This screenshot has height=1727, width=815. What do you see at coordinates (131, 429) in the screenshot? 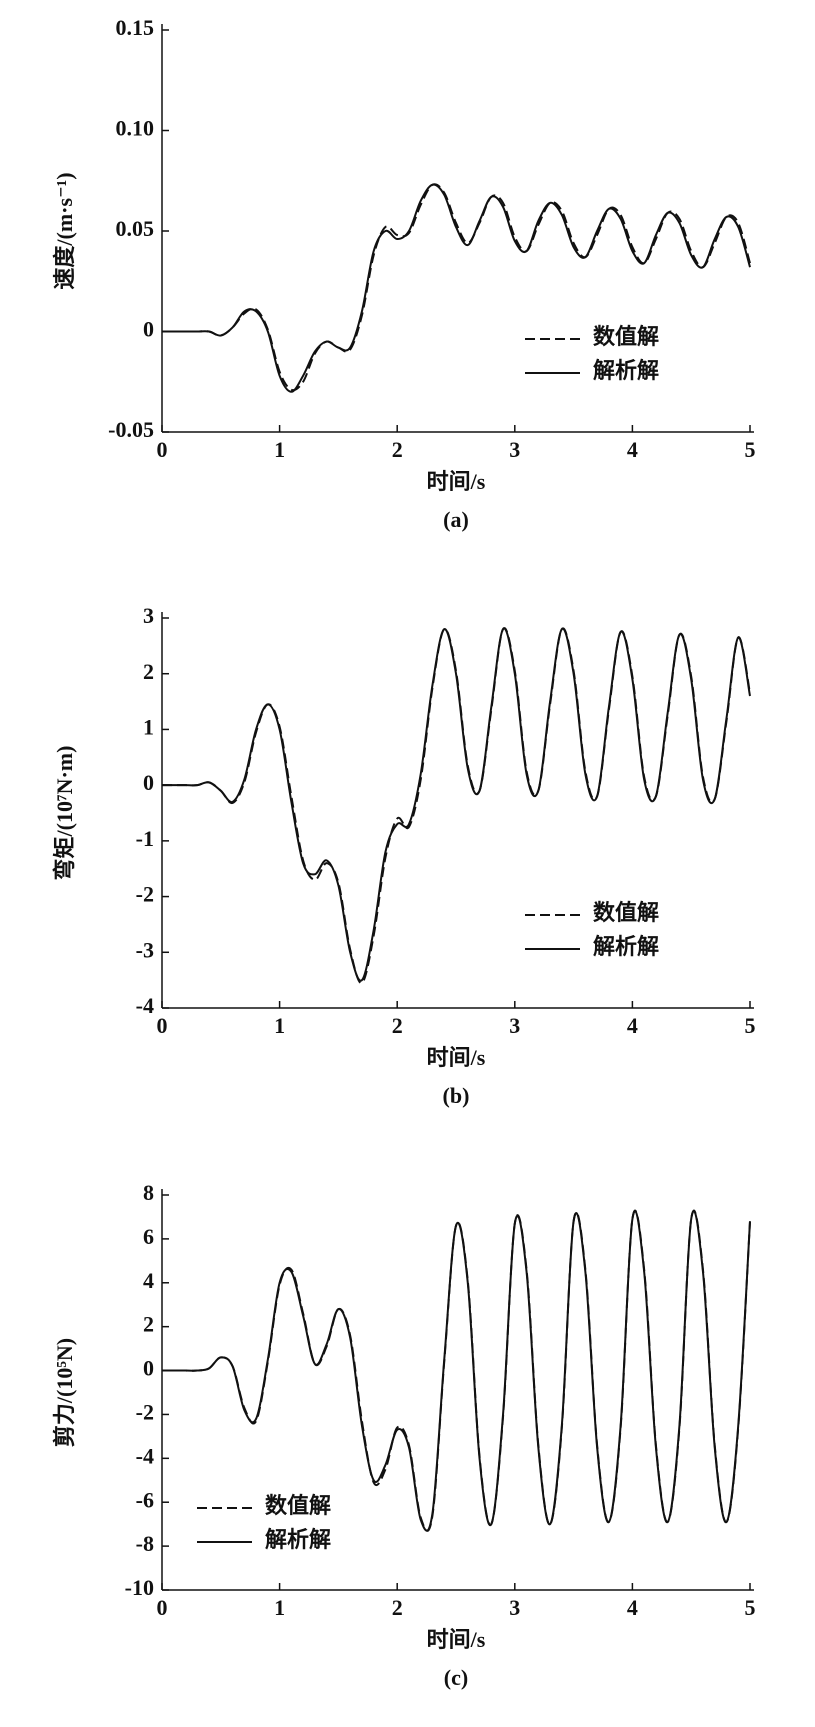
I see `y-tick-label: -0.05` at bounding box center [131, 429].